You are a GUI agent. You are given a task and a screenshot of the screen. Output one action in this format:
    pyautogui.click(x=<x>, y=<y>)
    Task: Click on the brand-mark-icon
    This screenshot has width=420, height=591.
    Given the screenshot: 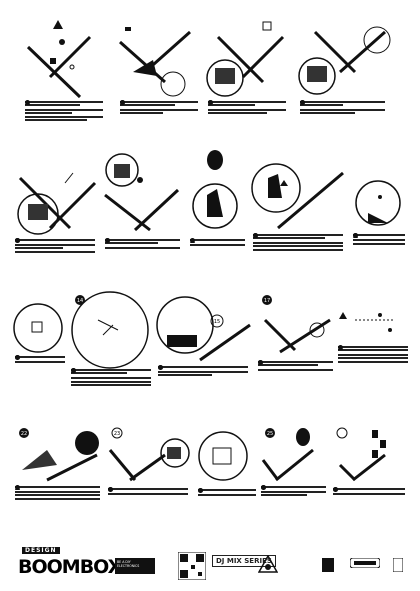 What is the action you would take?
    pyautogui.click(x=365, y=563)
    